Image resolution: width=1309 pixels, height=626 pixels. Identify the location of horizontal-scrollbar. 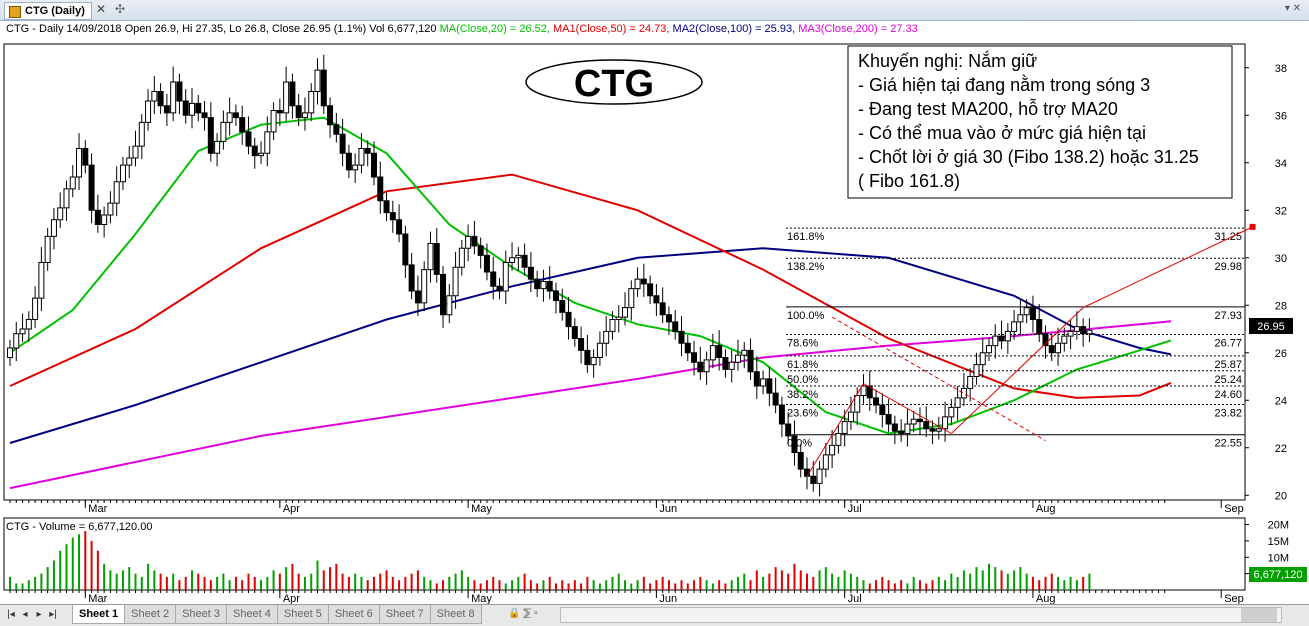
(921, 615).